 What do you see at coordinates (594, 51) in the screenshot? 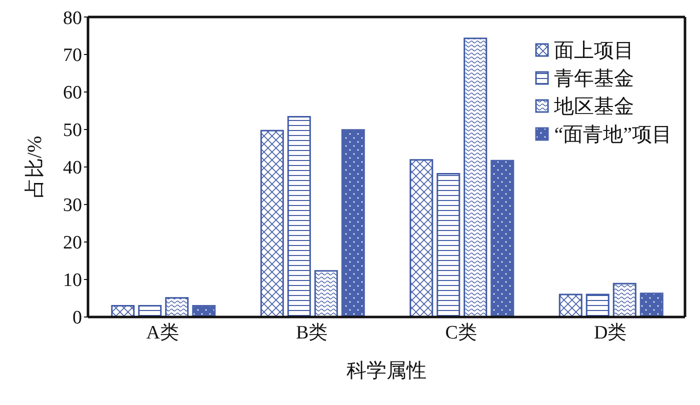
I see `legend-label: 面上项目` at bounding box center [594, 51].